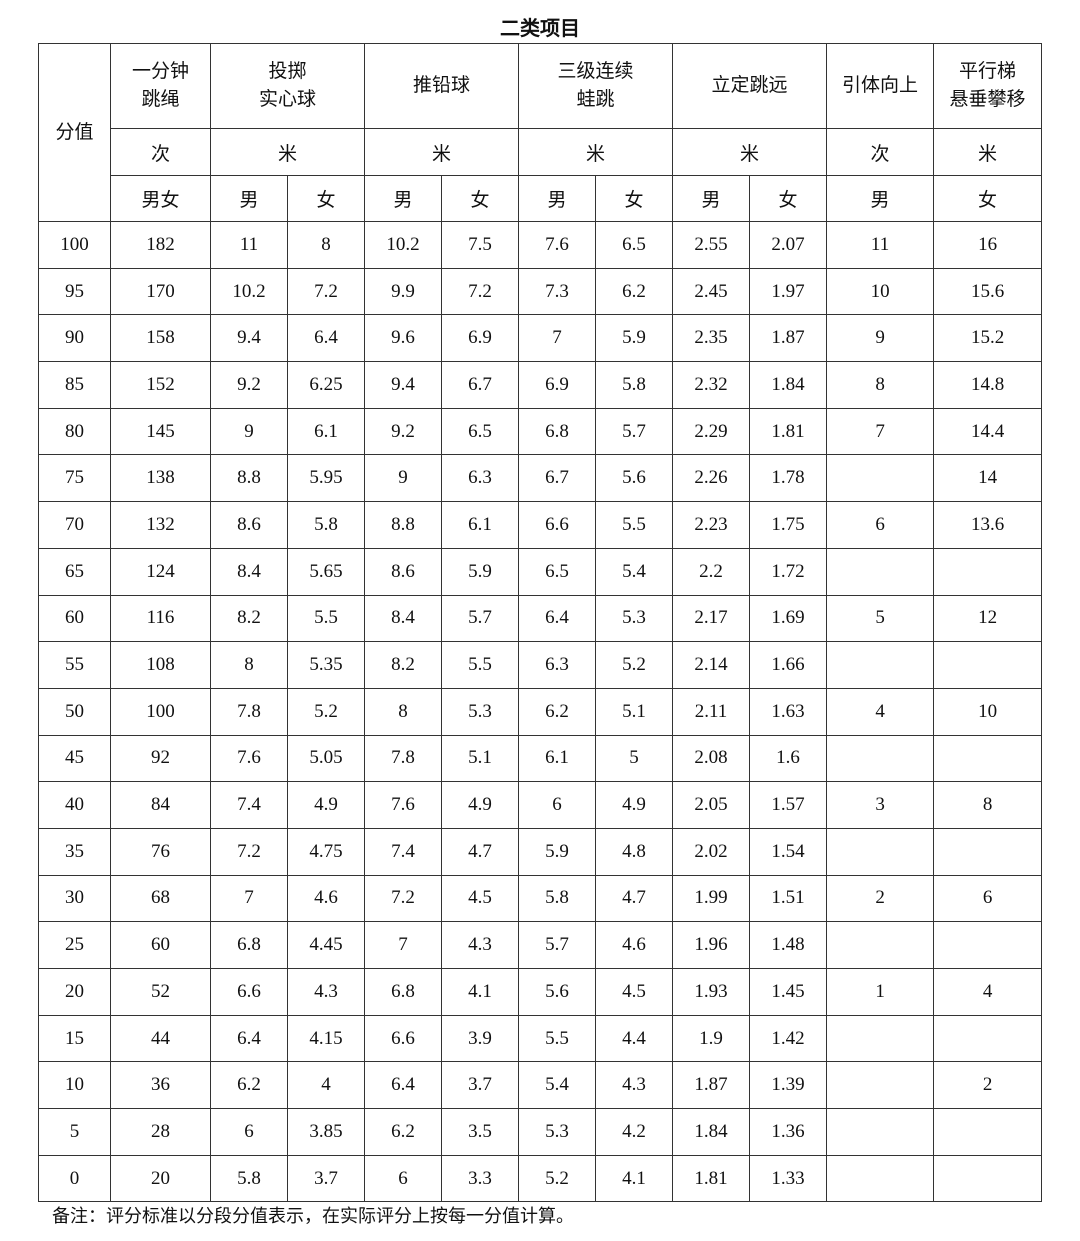 The width and height of the screenshot is (1080, 1241). I want to click on value-cell: 1.72, so click(788, 571).